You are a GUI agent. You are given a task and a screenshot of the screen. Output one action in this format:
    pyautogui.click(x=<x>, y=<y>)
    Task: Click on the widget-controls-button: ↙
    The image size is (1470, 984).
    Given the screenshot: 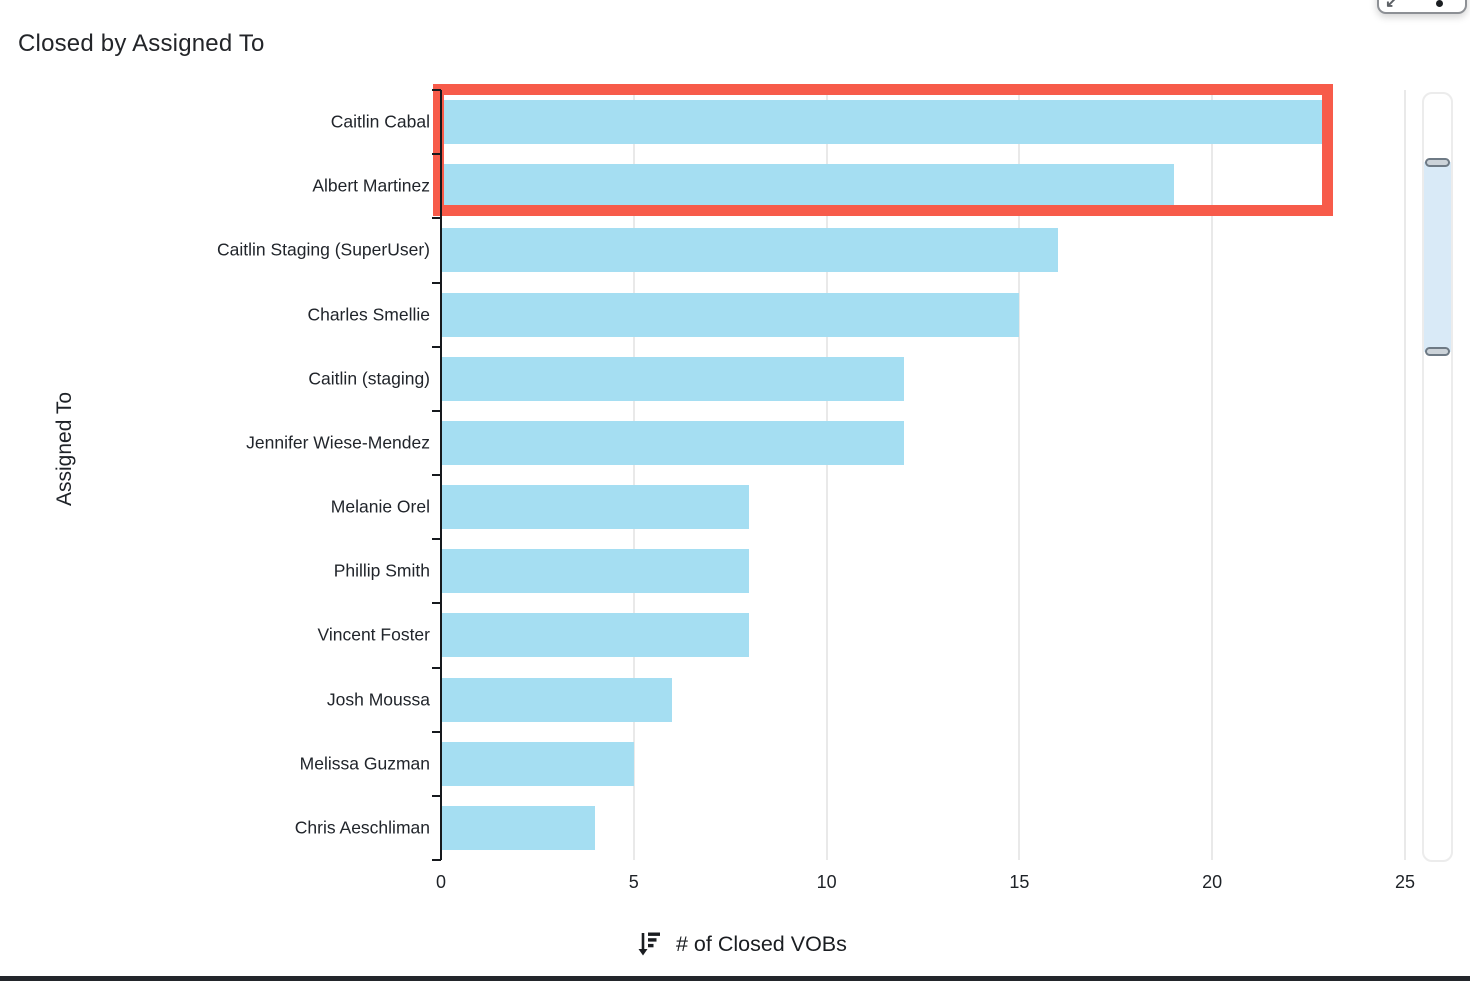 What is the action you would take?
    pyautogui.click(x=1422, y=7)
    